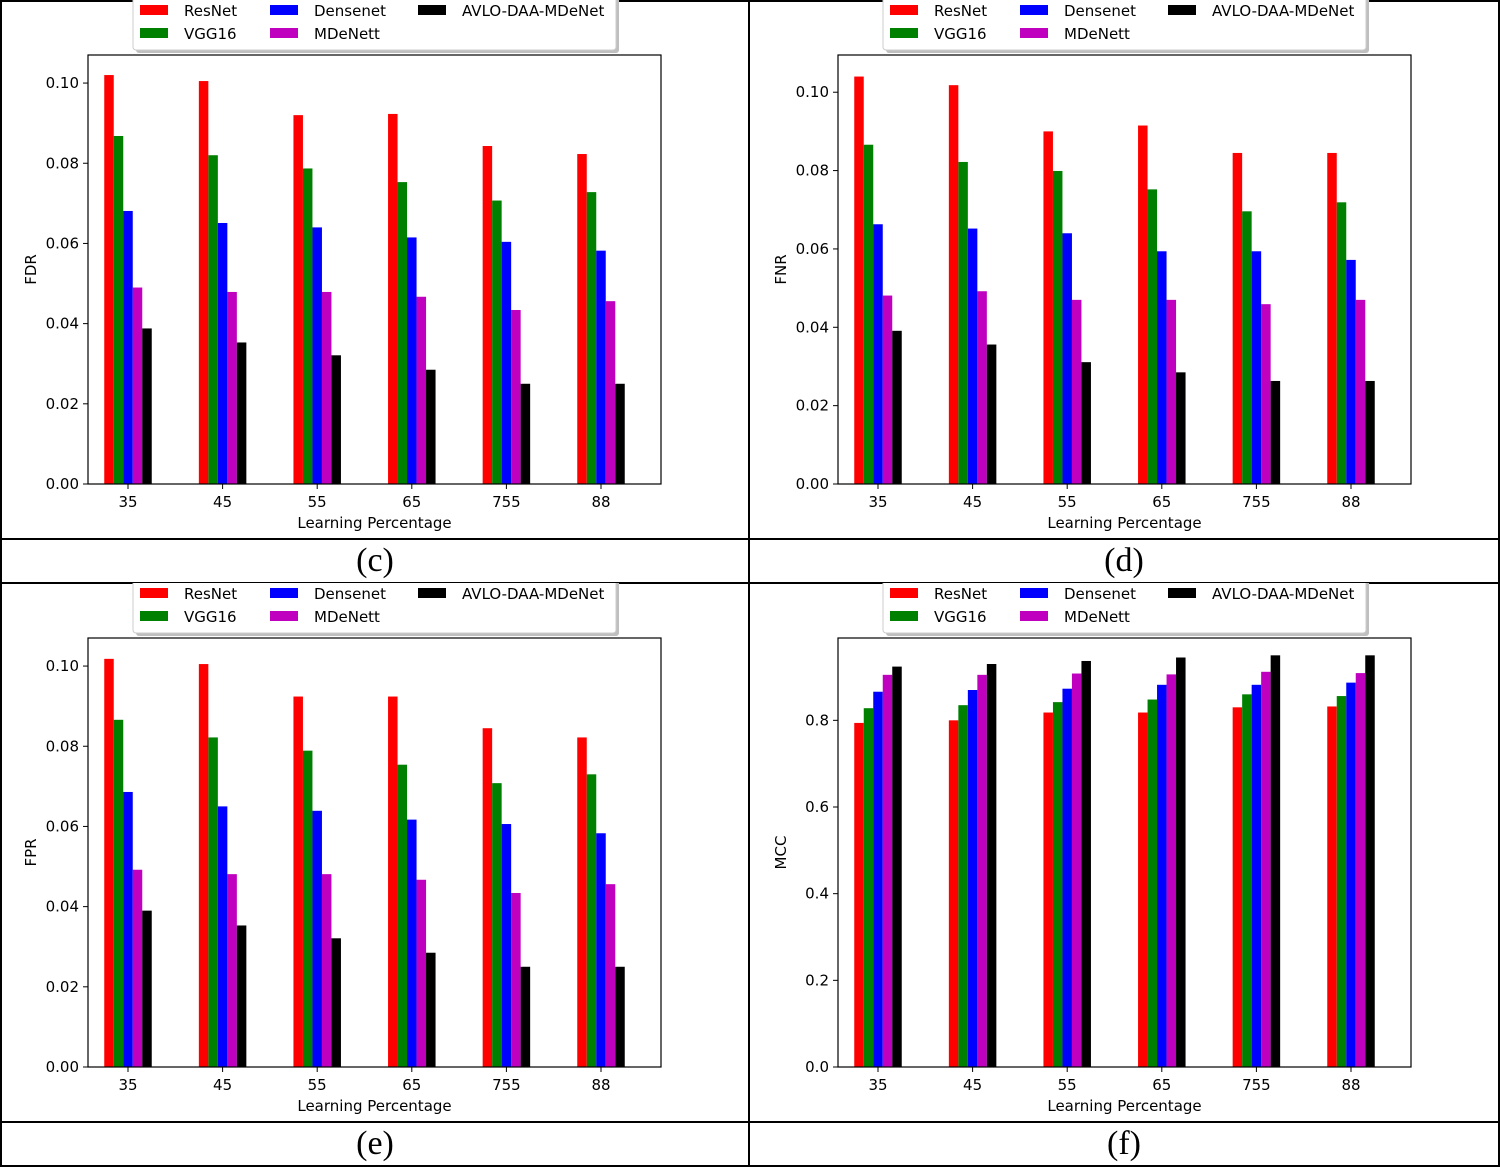  What do you see at coordinates (210, 594) in the screenshot?
I see `legend-label-resnet: ResNet` at bounding box center [210, 594].